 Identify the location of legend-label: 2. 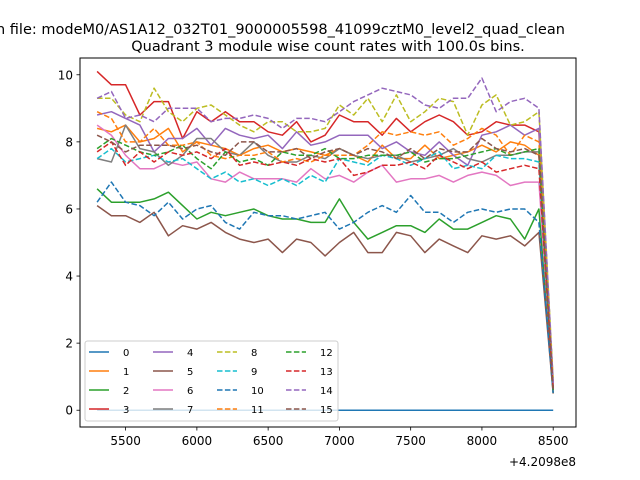
(126, 391).